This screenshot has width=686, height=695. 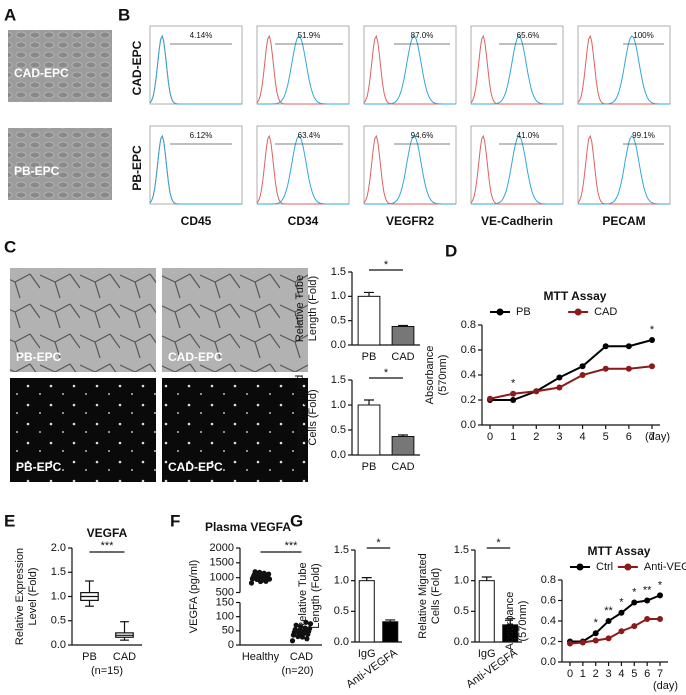 I want to click on y-axis-label: Length (Fold), so click(x=313, y=308).